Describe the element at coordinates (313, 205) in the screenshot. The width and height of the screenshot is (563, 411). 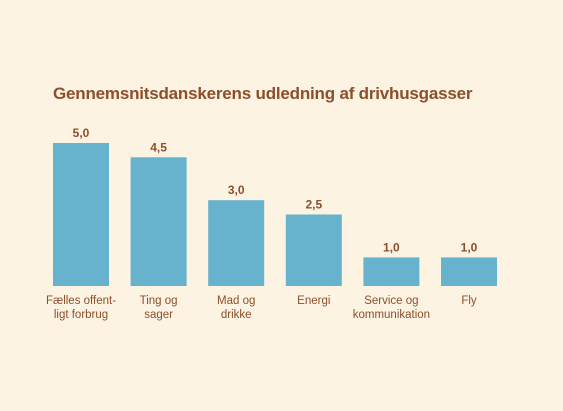
I see `bar-value-label: 2,5` at that location.